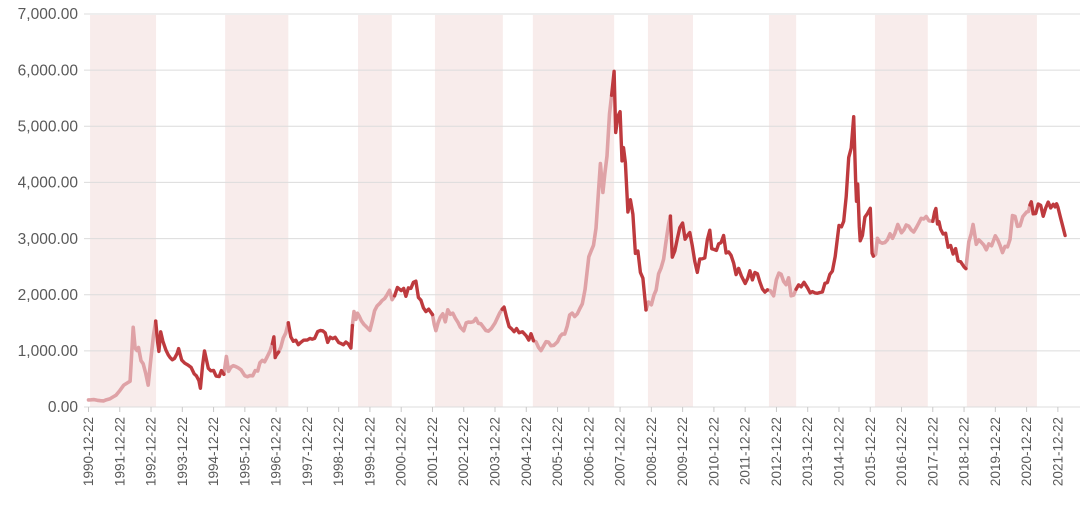 The image size is (1080, 514). I want to click on y-axis-label: 2,000.00, so click(48, 295).